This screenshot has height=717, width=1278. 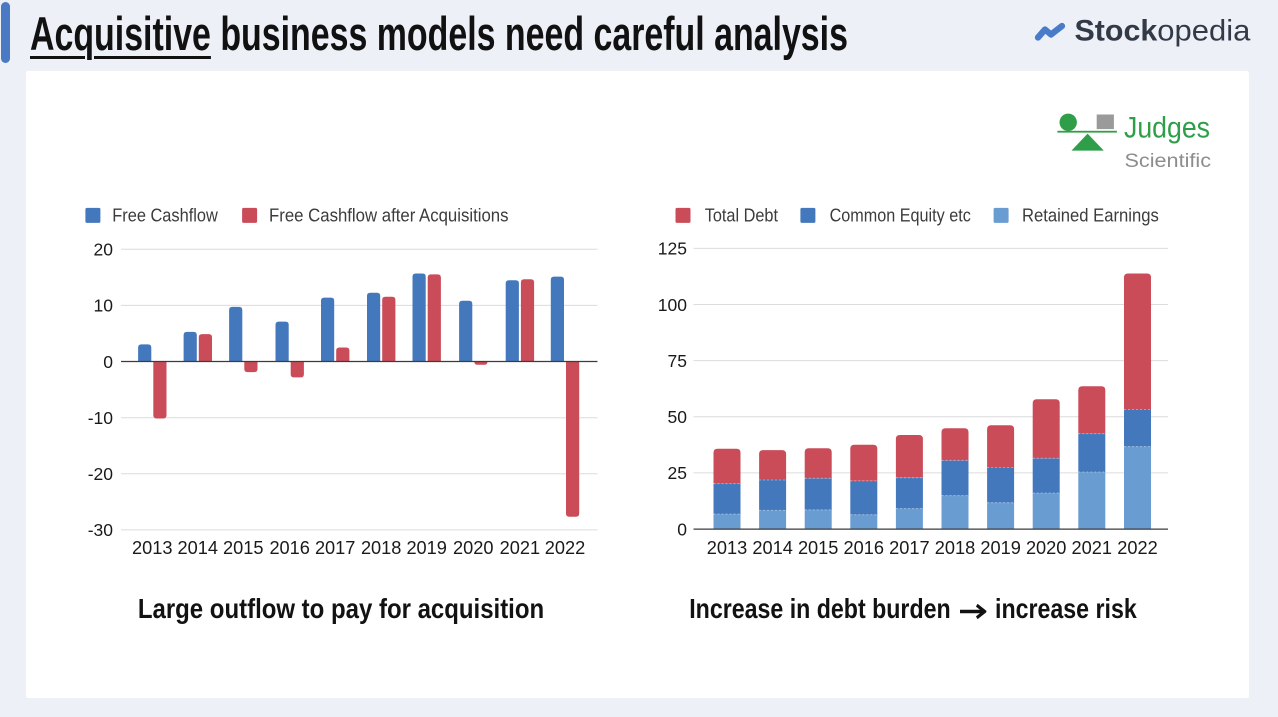 What do you see at coordinates (677, 361) in the screenshot?
I see `svg-text: 75` at bounding box center [677, 361].